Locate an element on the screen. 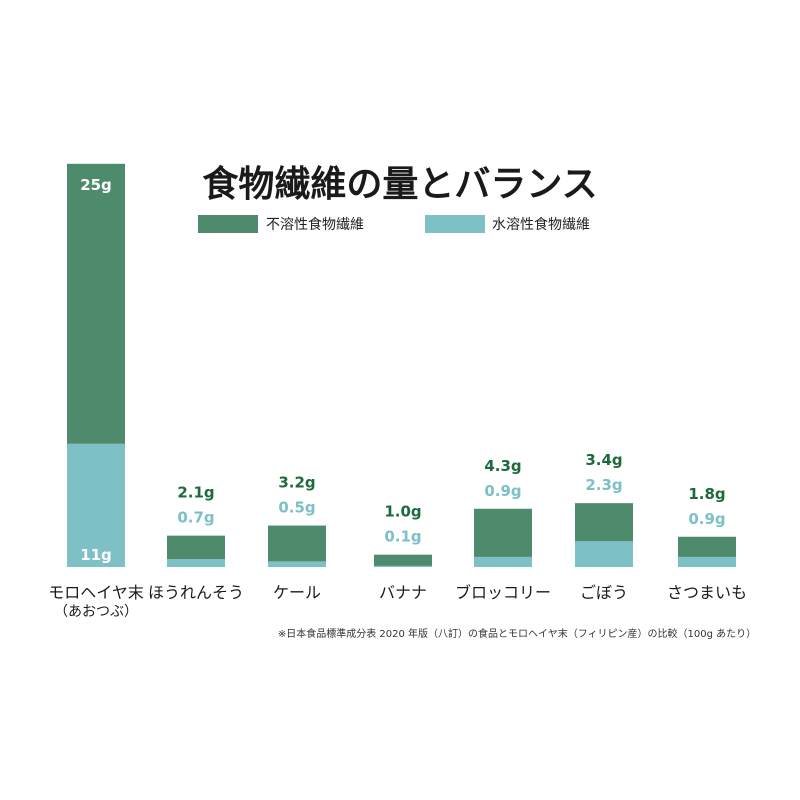 The image size is (800, 800). value-label-soluble: 0.1g is located at coordinates (402, 537).